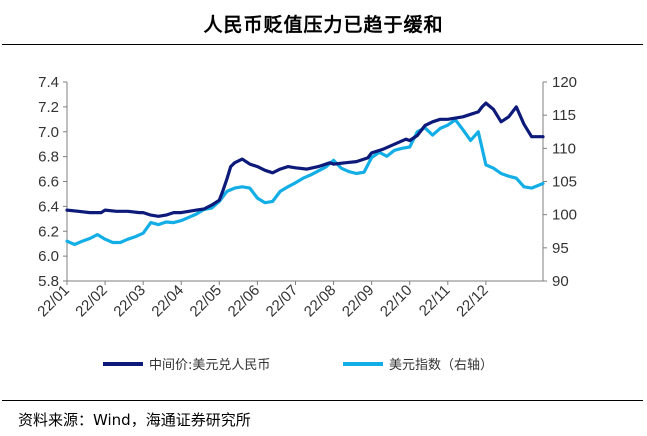  Describe the element at coordinates (48, 256) in the screenshot. I see `left-tick-label: 6.0` at that location.